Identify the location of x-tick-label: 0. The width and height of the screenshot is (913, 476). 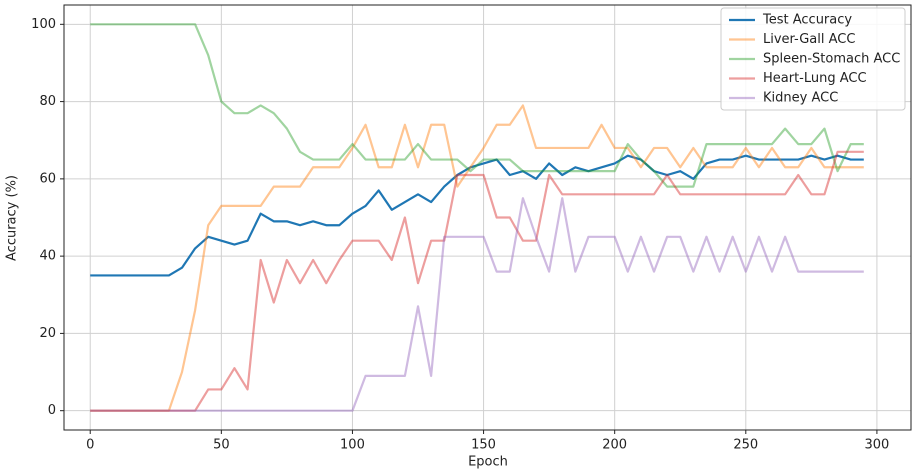
(90, 445).